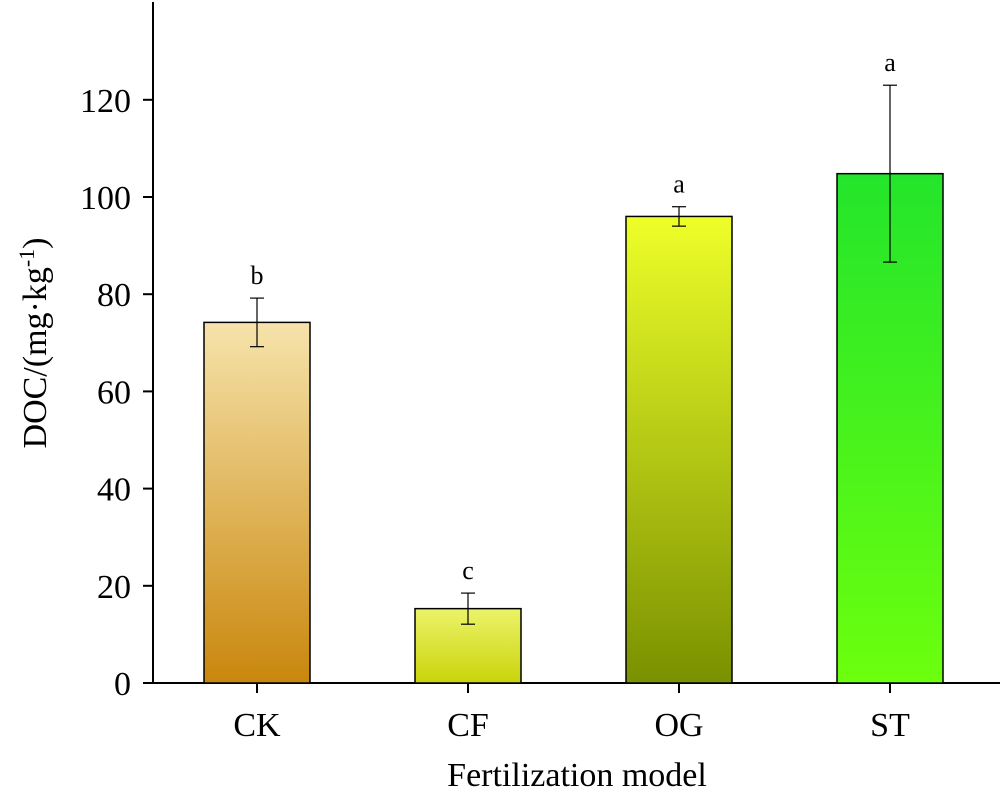 The height and width of the screenshot is (801, 1000). Describe the element at coordinates (257, 275) in the screenshot. I see `significance-label-ck: b` at that location.